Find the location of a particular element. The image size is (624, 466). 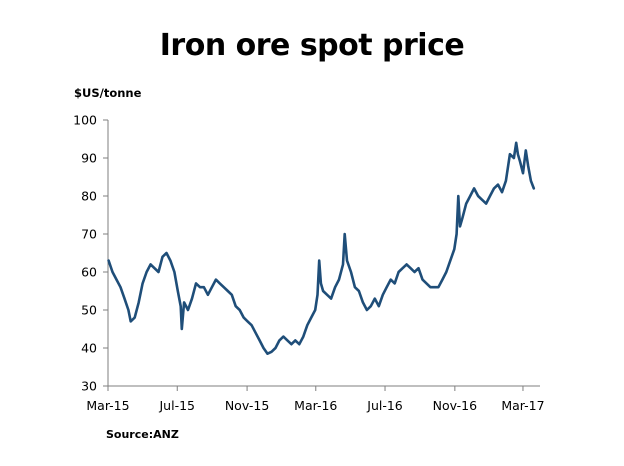

y-tick-label: 70 is located at coordinates (89, 234).